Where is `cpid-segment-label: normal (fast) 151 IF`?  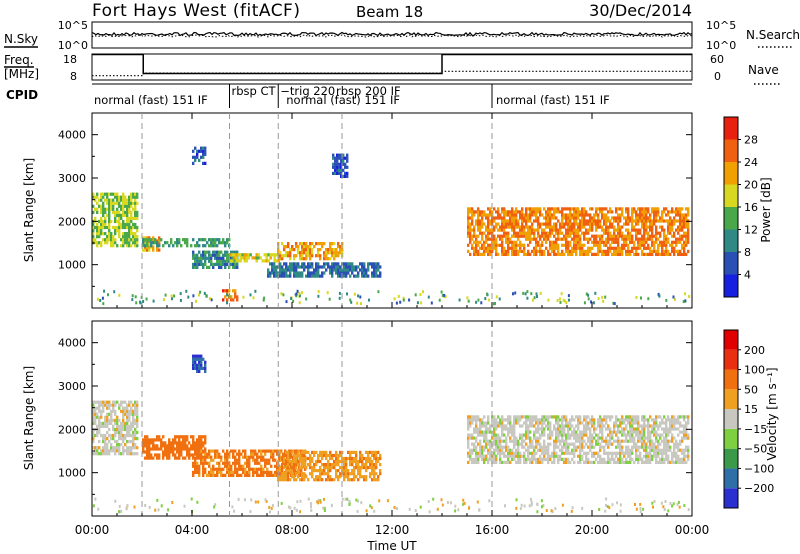 cpid-segment-label: normal (fast) 151 IF is located at coordinates (151, 100).